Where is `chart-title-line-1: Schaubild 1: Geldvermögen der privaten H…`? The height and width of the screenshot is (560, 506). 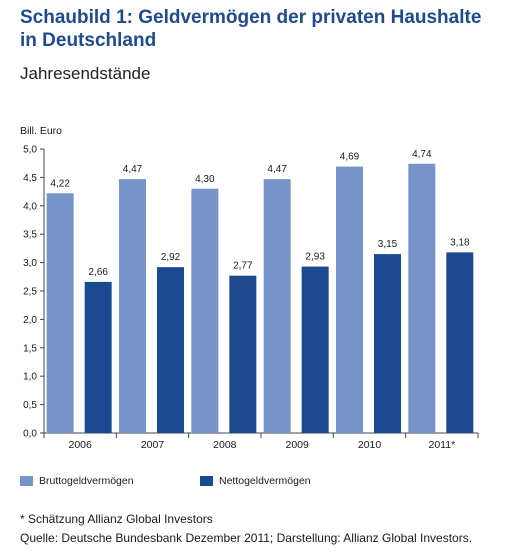 chart-title-line-1: Schaubild 1: Geldvermögen der privaten H… is located at coordinates (251, 17).